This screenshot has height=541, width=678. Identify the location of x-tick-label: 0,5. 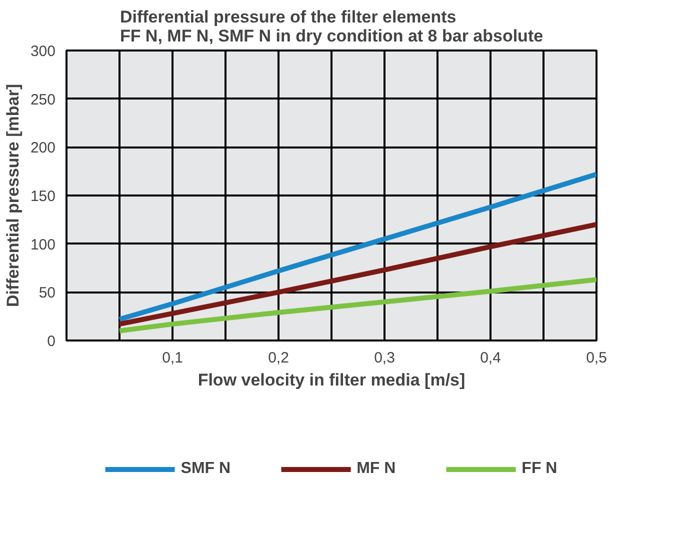
(596, 358).